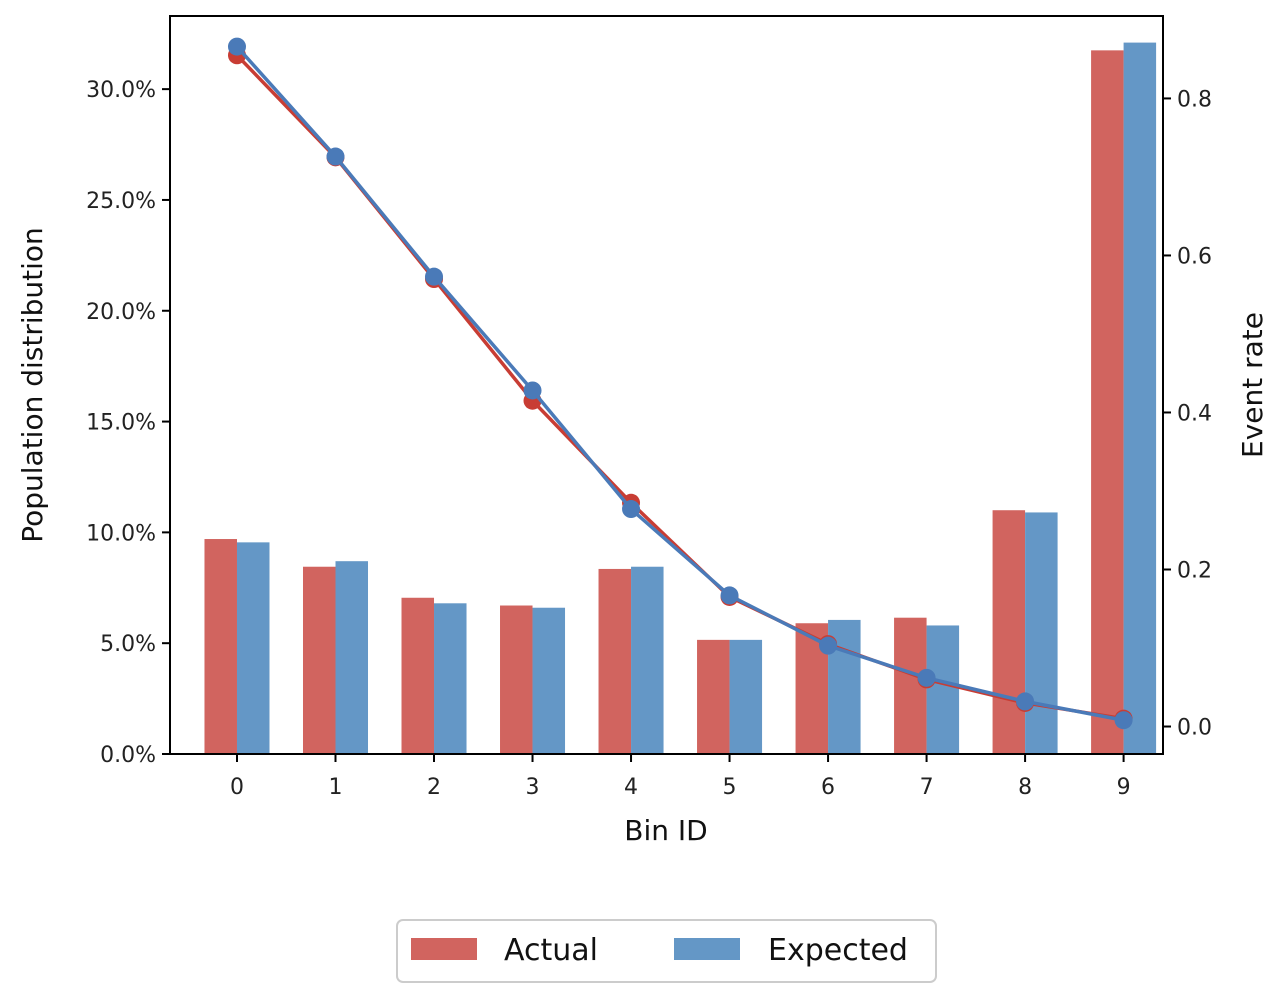 The image size is (1284, 996). I want to click on x-tick-label: 0, so click(237, 787).